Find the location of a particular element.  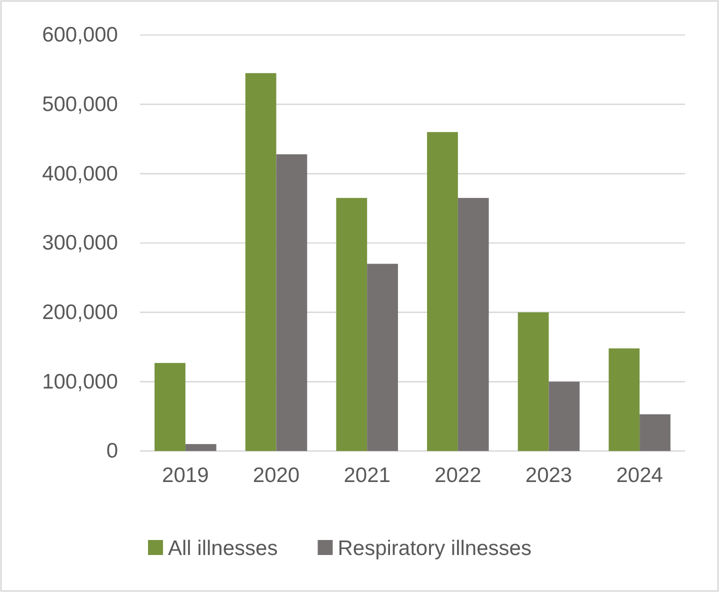

y-tick-label: 0 is located at coordinates (112, 451).